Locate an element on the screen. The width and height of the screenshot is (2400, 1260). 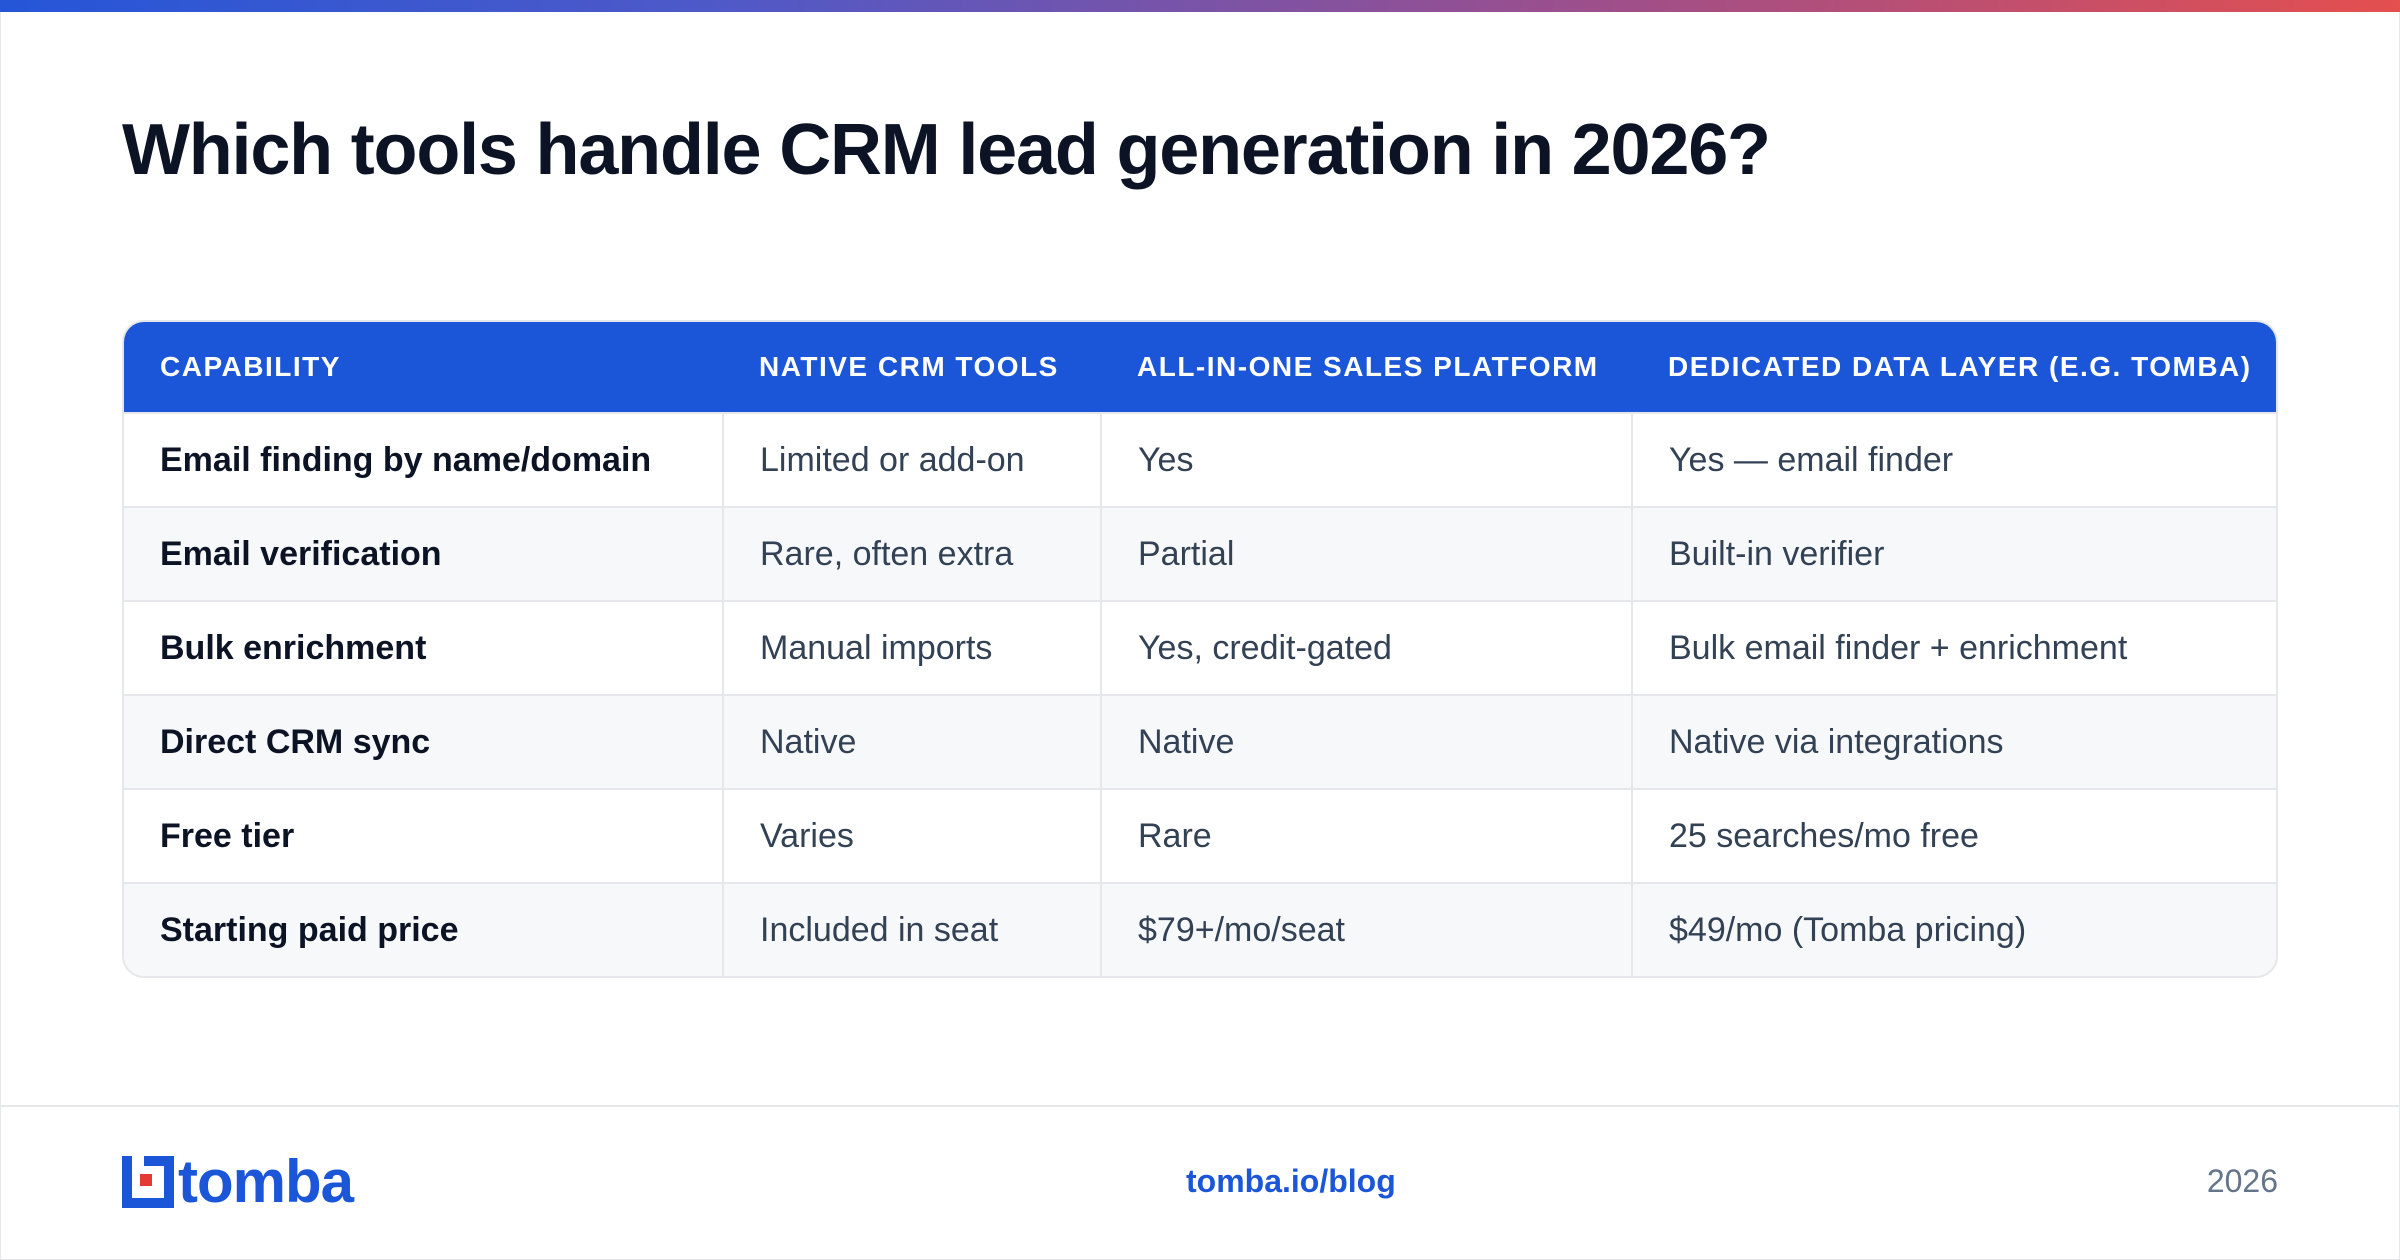
table-cell: Varies is located at coordinates (911, 835).